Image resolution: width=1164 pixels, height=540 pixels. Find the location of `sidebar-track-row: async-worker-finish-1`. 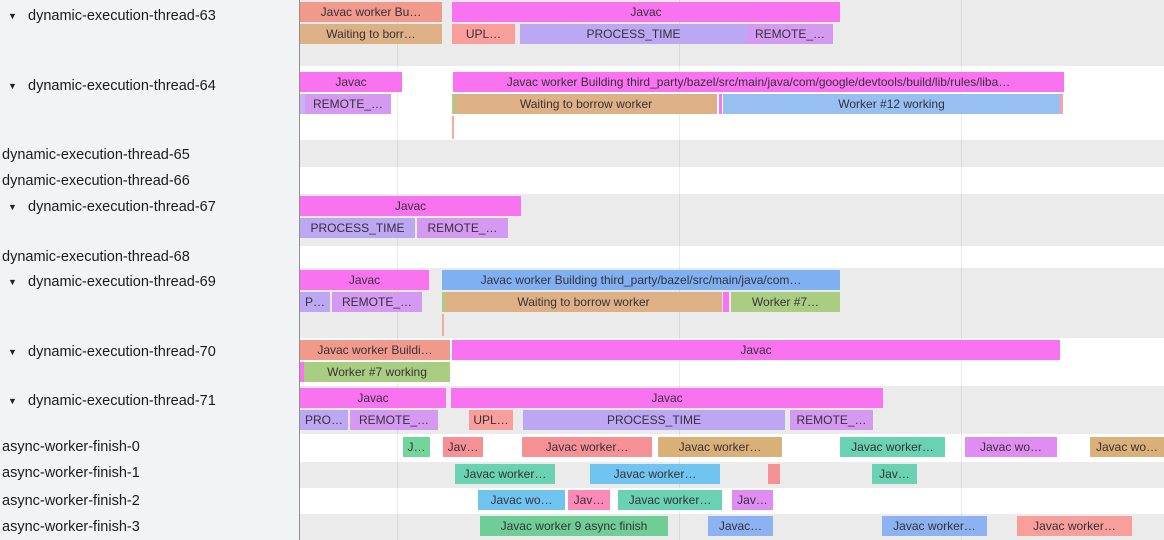

sidebar-track-row: async-worker-finish-1 is located at coordinates (150, 473).